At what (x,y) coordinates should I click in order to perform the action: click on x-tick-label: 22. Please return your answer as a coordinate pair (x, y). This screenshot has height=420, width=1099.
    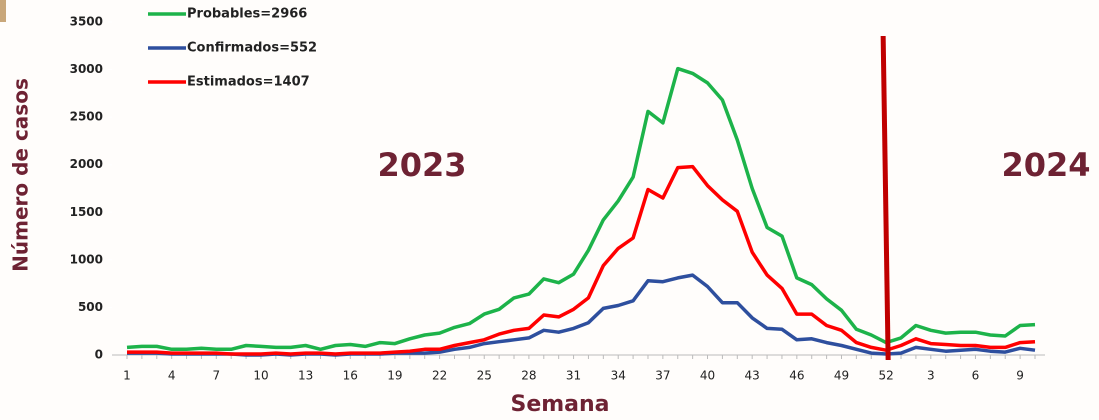
    Looking at the image, I should click on (439, 376).